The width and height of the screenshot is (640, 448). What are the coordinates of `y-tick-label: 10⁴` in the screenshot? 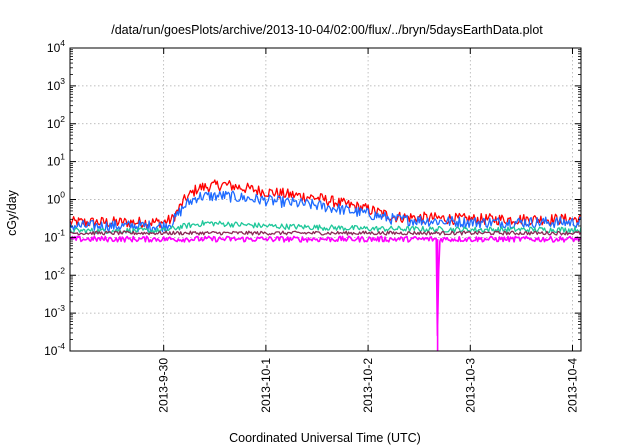 It's located at (56, 46).